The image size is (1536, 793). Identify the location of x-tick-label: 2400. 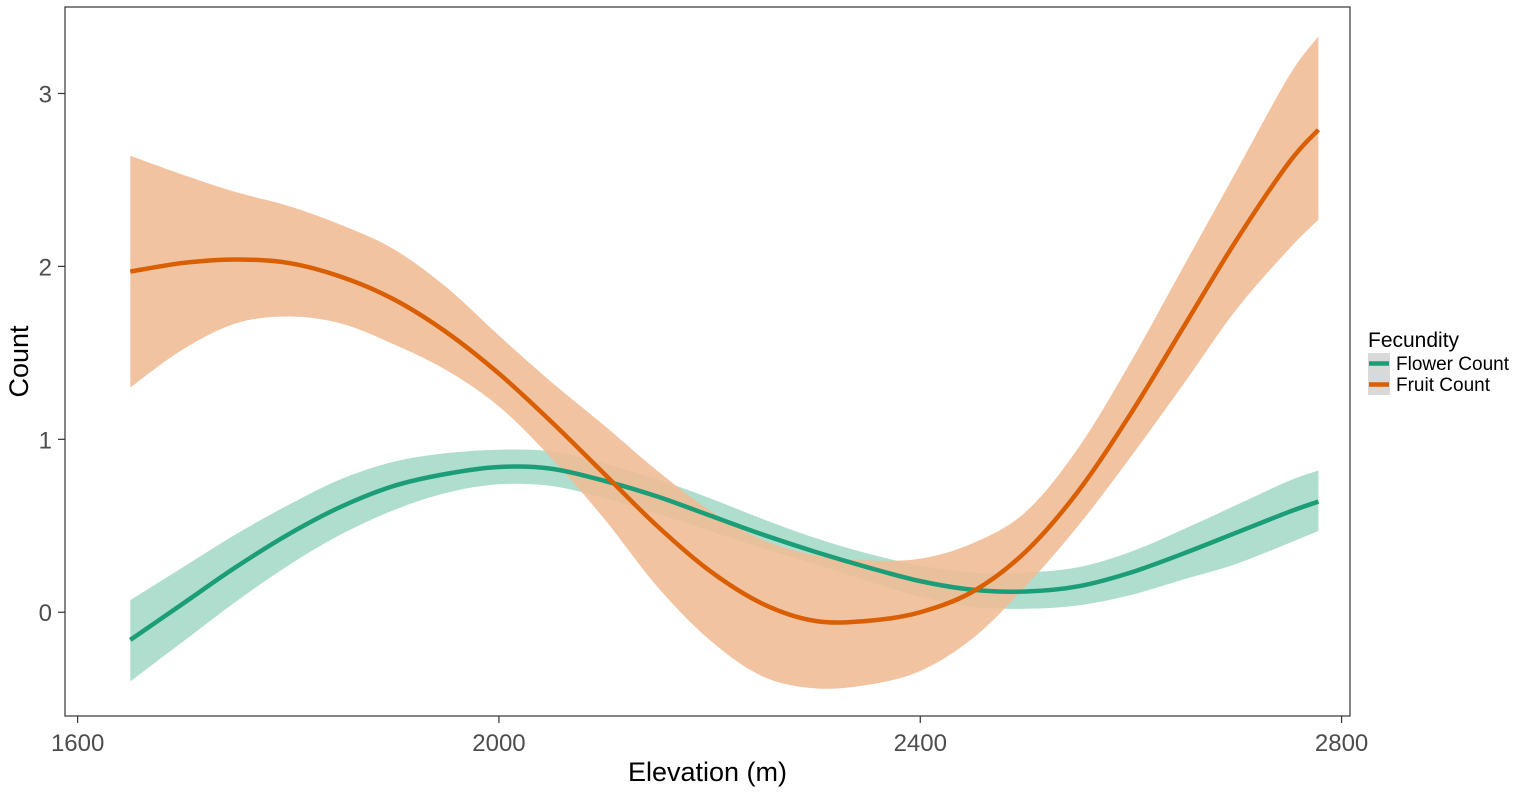
(920, 743).